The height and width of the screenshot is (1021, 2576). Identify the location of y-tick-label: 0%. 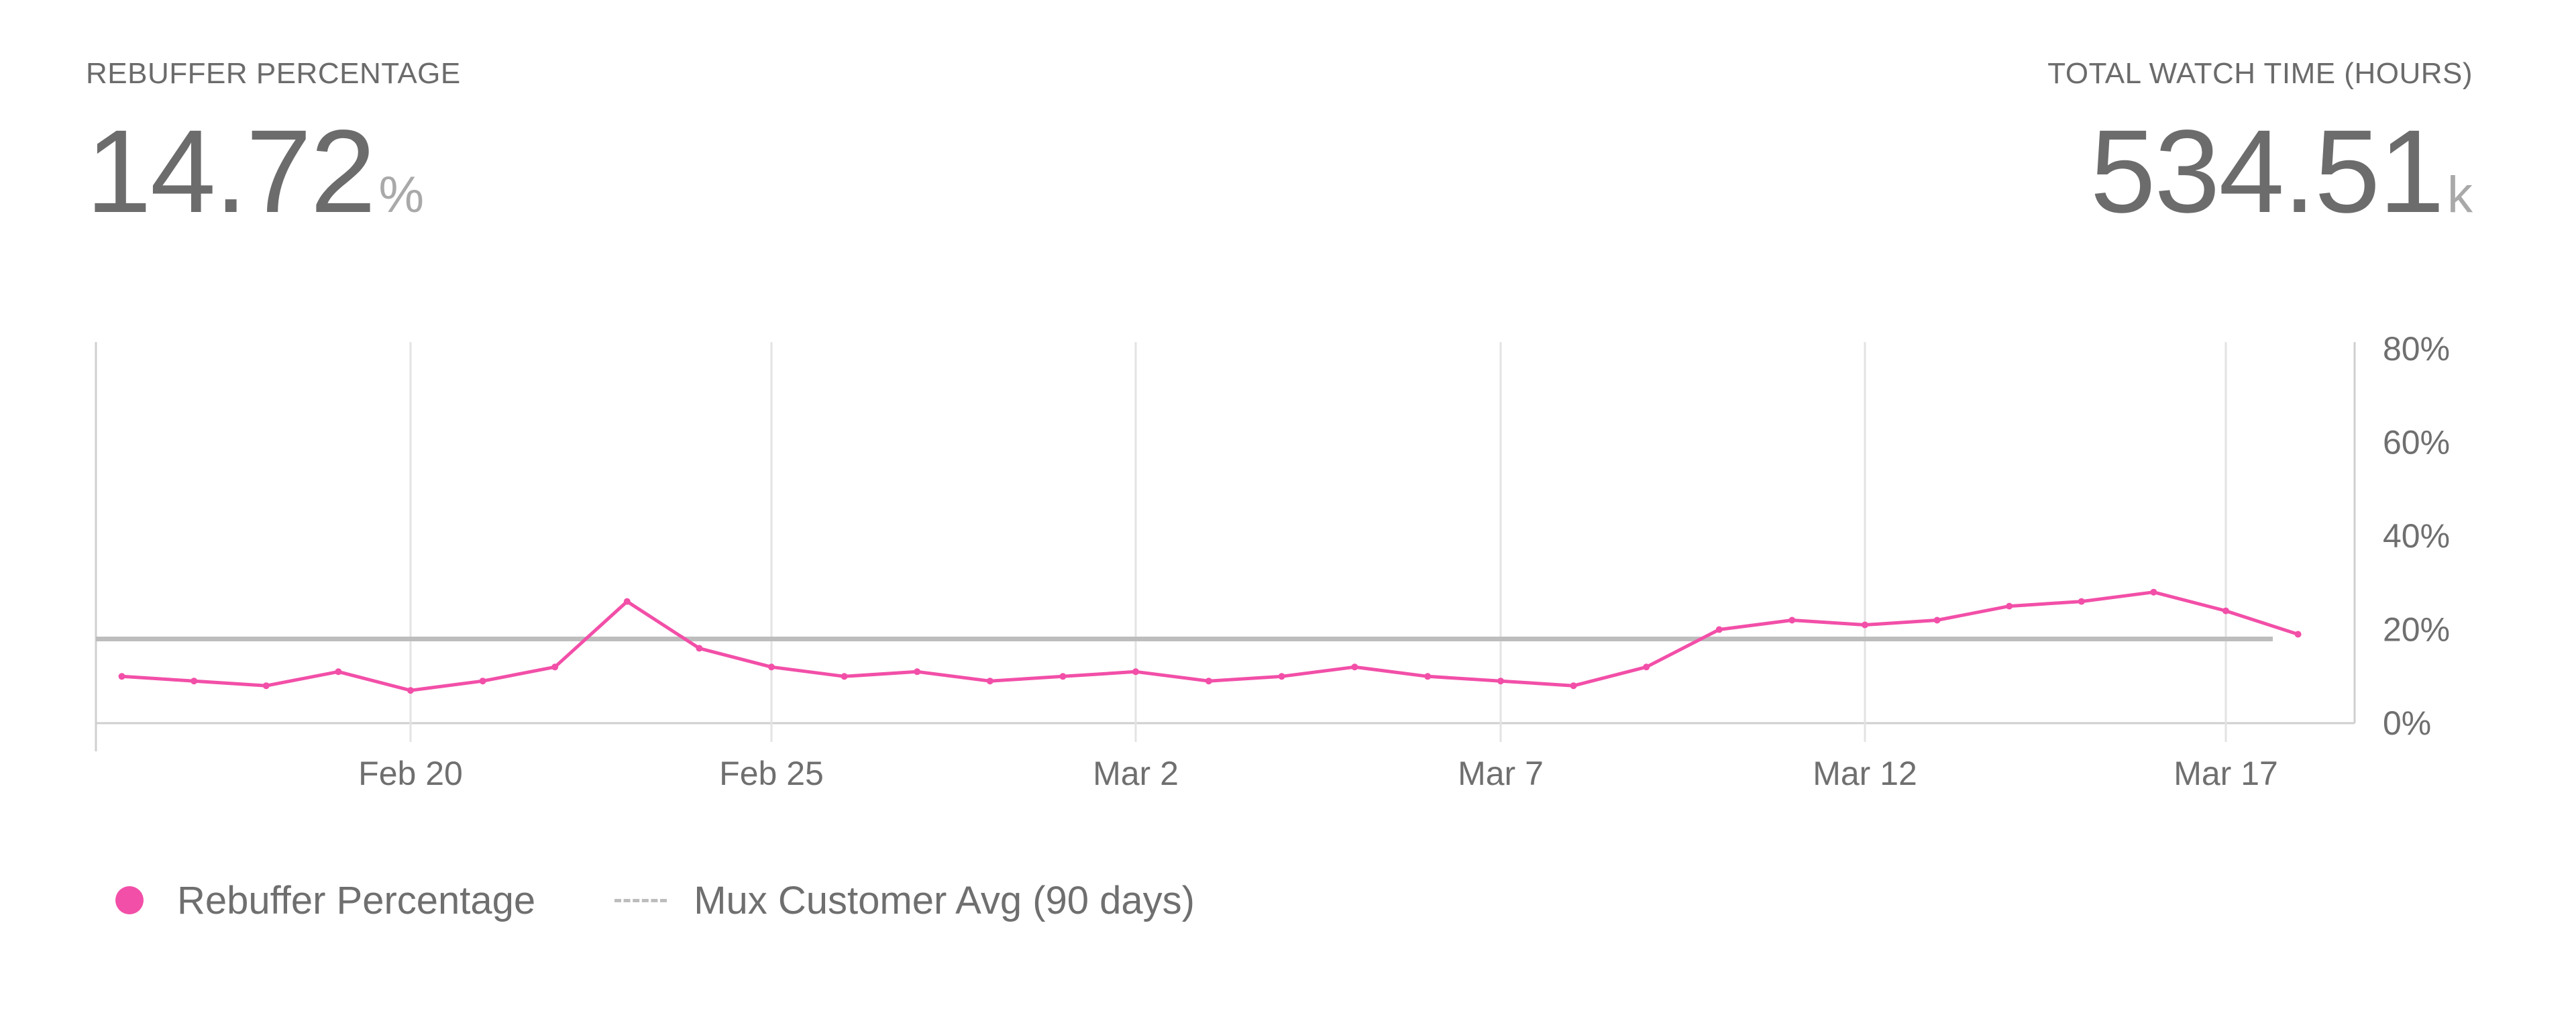
(2407, 723).